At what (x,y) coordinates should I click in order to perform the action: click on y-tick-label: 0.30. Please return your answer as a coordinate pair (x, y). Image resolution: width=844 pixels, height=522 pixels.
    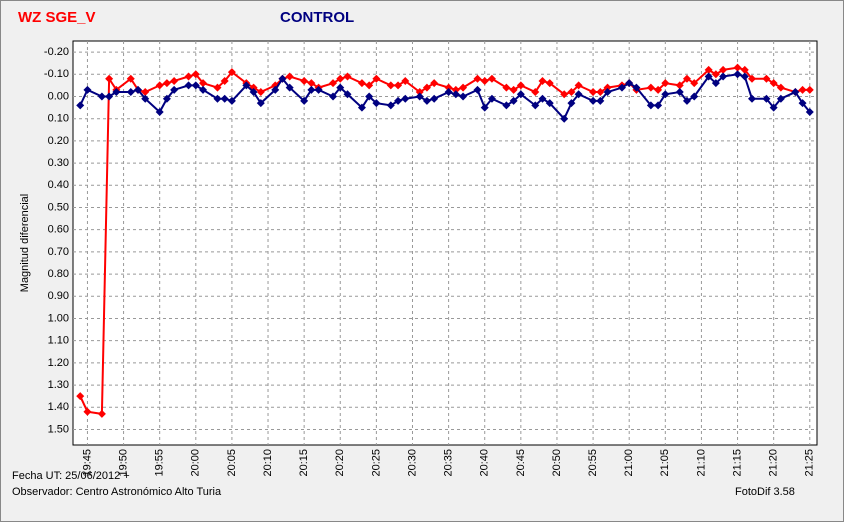
    Looking at the image, I should click on (58, 163).